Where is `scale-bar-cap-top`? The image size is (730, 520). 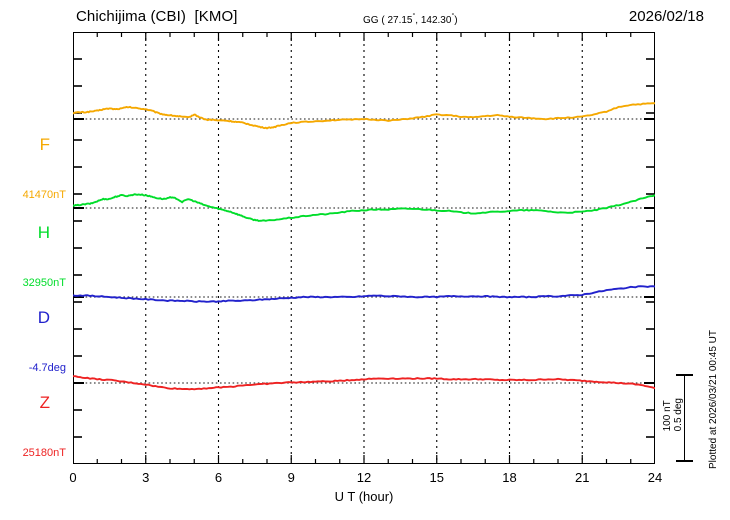
scale-bar-cap-top is located at coordinates (684, 375).